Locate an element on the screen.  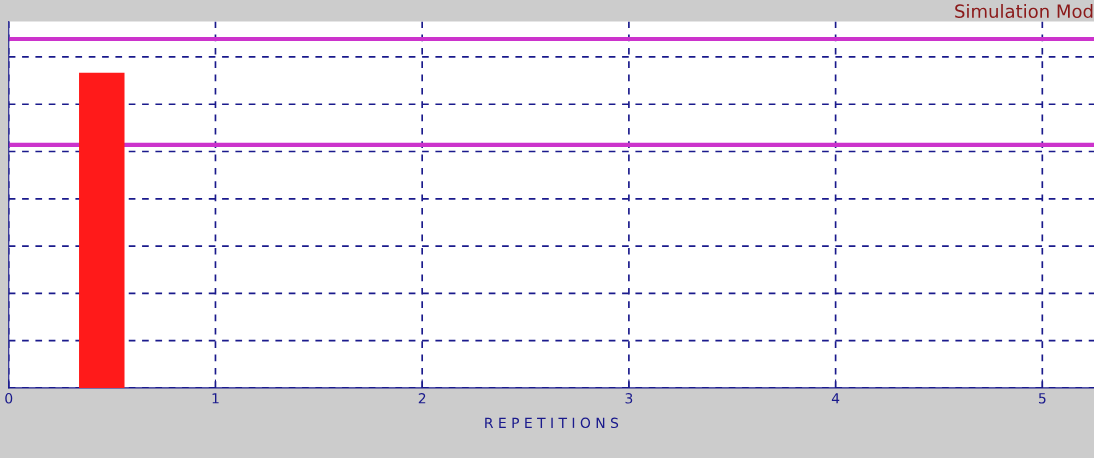
x-tick-label: 5 is located at coordinates (1042, 398).